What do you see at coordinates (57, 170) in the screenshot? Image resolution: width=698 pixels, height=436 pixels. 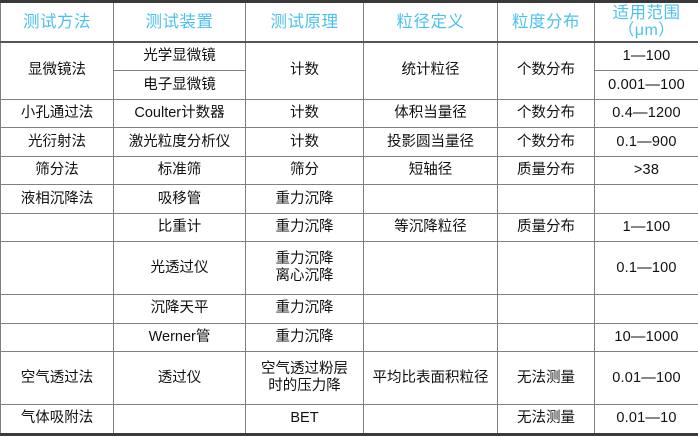 I see `cell-method: 筛分法` at bounding box center [57, 170].